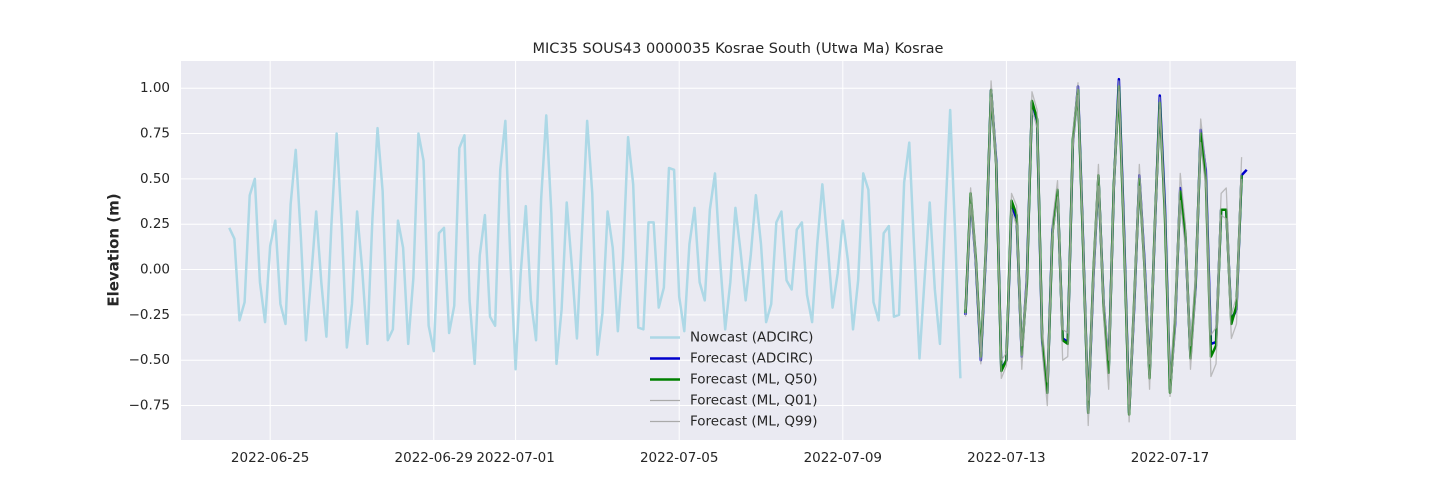 The height and width of the screenshot is (504, 1440). What do you see at coordinates (751, 338) in the screenshot?
I see `legend-label: Nowcast (ADCIRC)` at bounding box center [751, 338].